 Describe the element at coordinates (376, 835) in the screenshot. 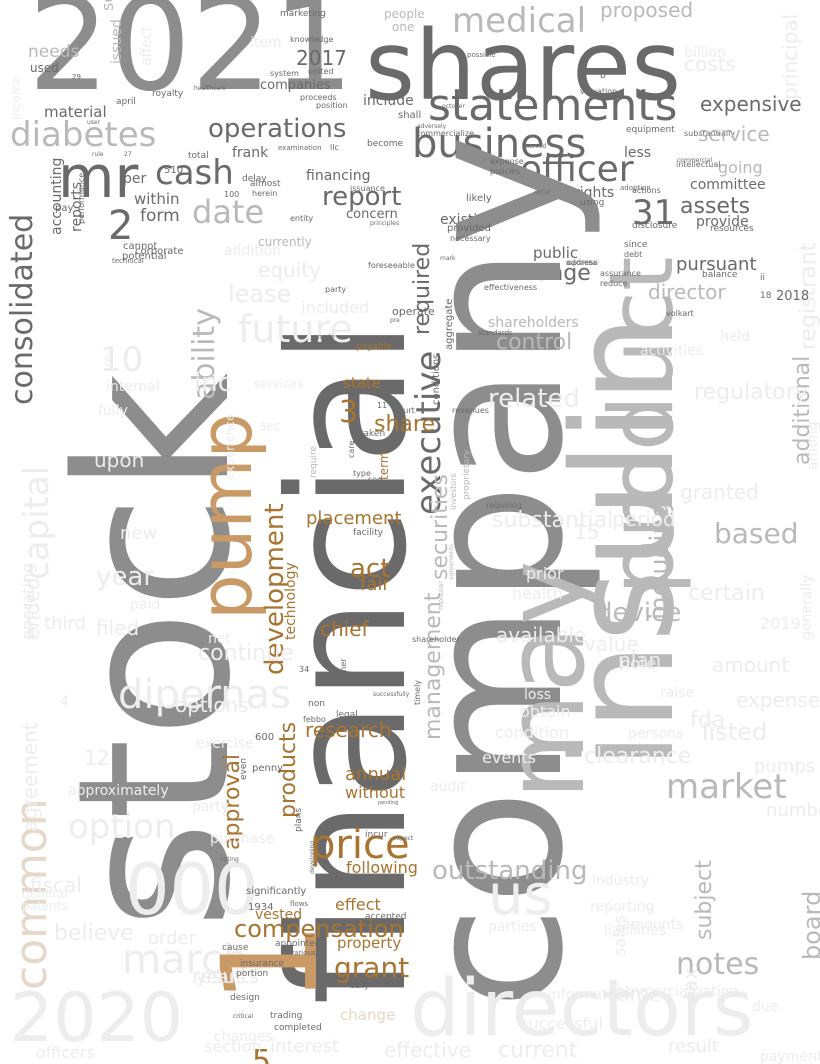

I see `word: incur` at that location.